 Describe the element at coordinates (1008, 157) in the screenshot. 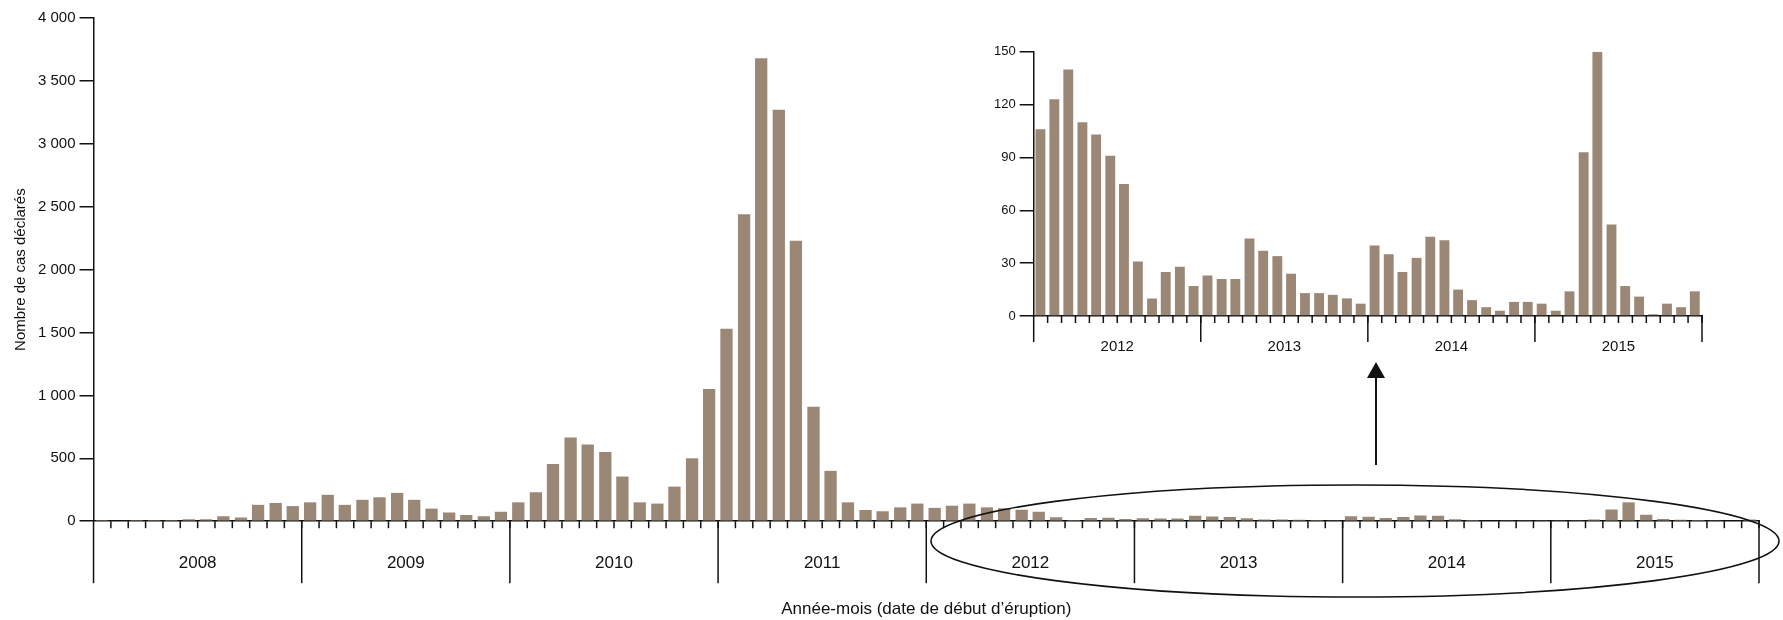

I see `y-tick-label: 90` at that location.